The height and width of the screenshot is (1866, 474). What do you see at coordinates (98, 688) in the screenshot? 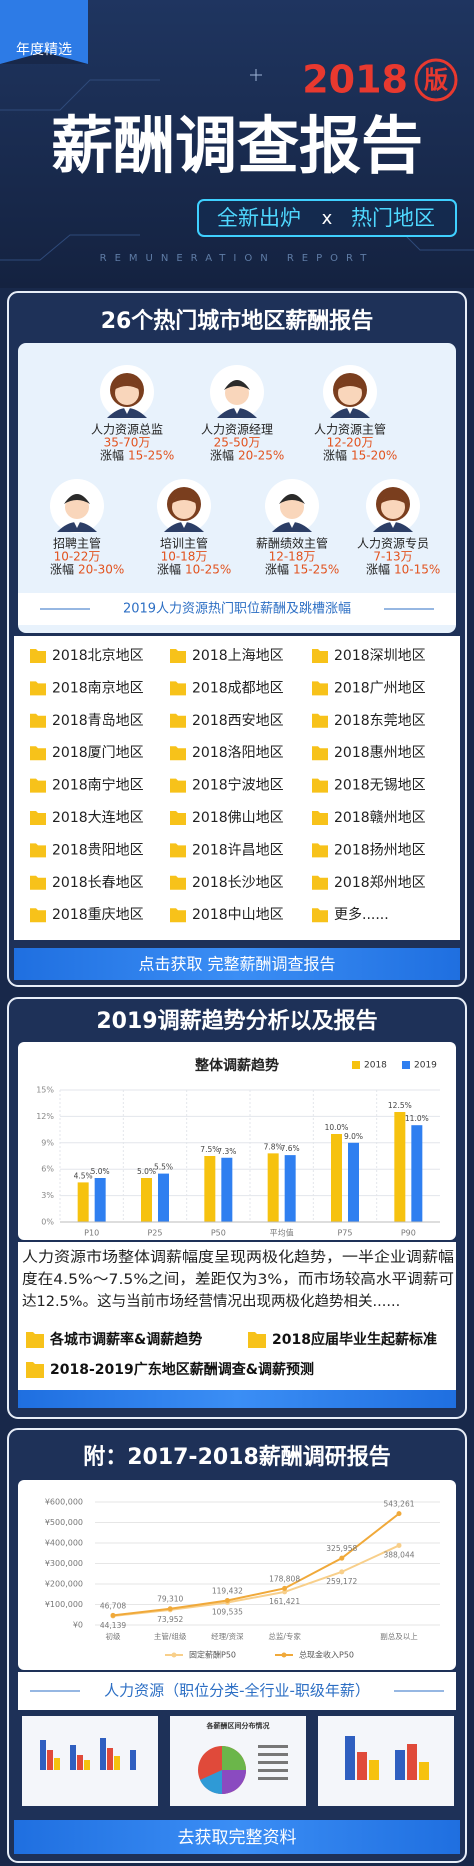
I see `region: 2018南京地区` at bounding box center [98, 688].